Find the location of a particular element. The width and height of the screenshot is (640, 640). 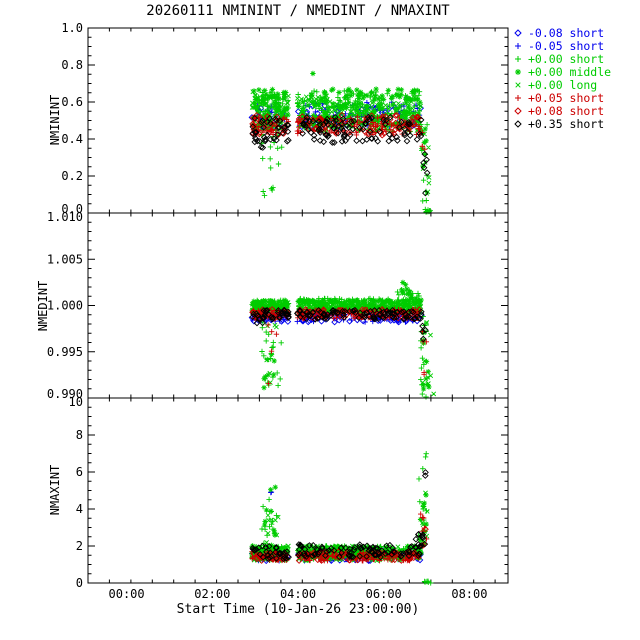

y-tick-label: 0.990 is located at coordinates (65, 394).